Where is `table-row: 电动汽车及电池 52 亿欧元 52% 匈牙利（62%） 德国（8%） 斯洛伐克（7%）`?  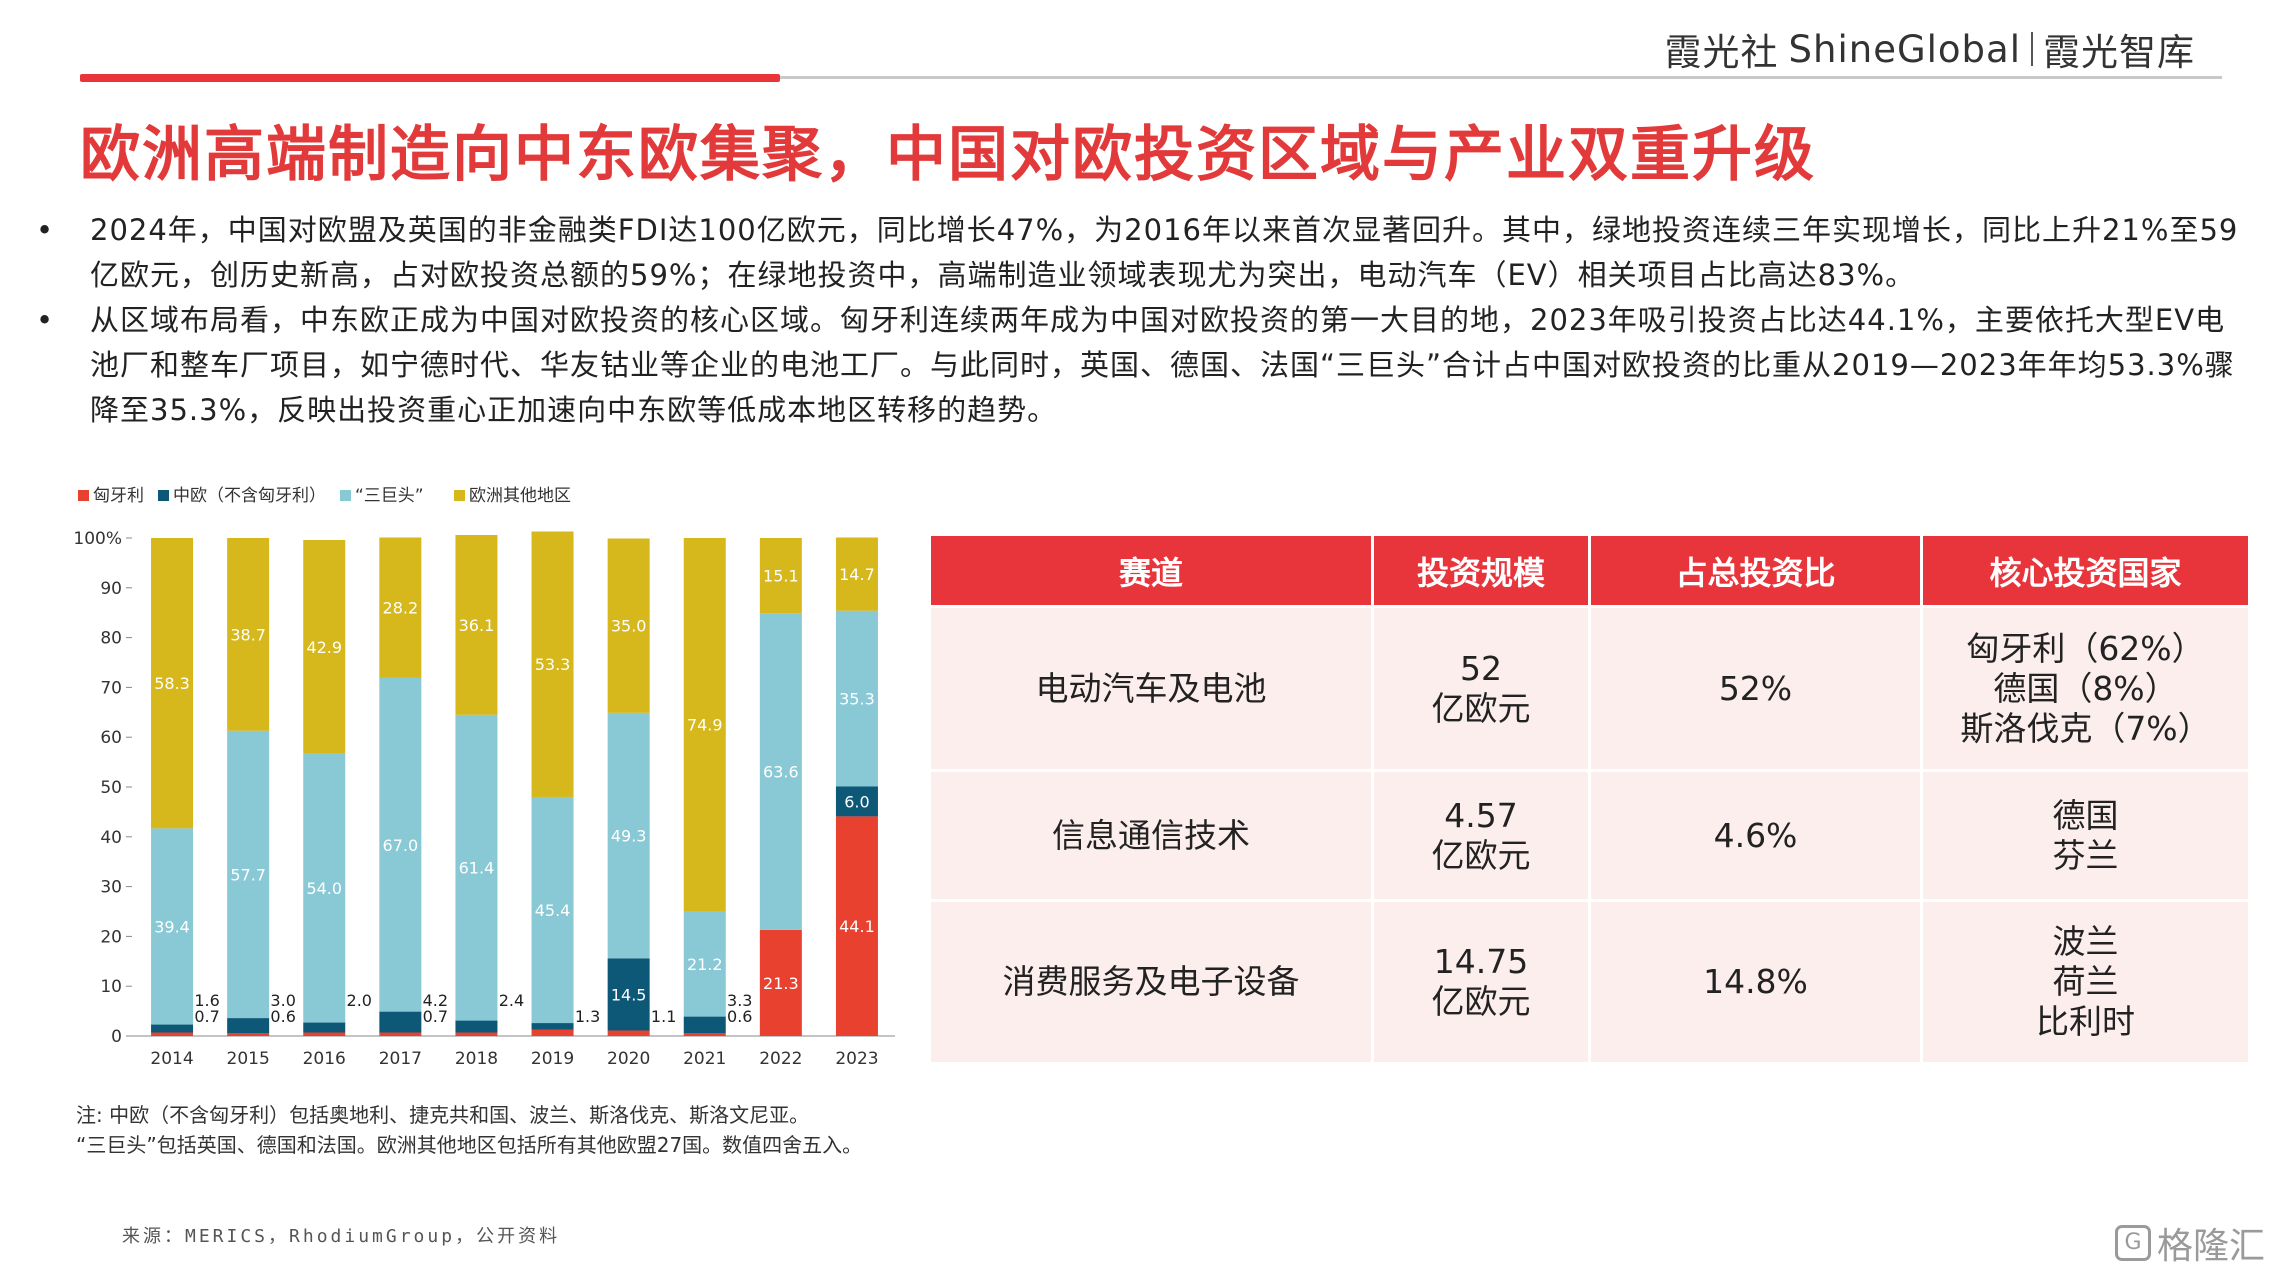
table-row: 电动汽车及电池 52 亿欧元 52% 匈牙利（62%） 德国（8%） 斯洛伐克（7%） is located at coordinates (1589, 688).